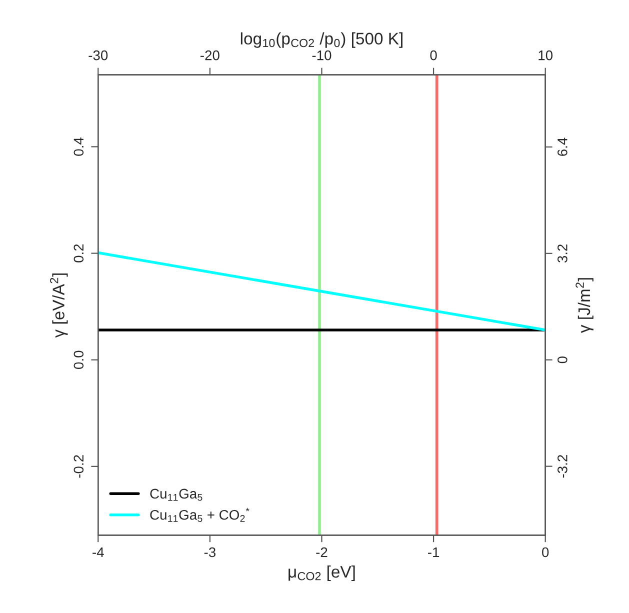  I want to click on x2-tick-label: -30, so click(98, 55).